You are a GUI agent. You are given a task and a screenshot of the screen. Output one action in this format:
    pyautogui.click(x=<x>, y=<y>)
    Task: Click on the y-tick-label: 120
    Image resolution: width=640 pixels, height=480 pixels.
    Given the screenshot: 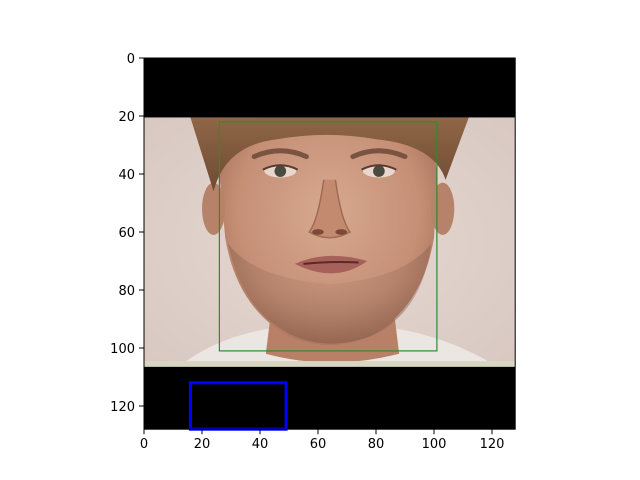 What is the action you would take?
    pyautogui.click(x=122, y=407)
    